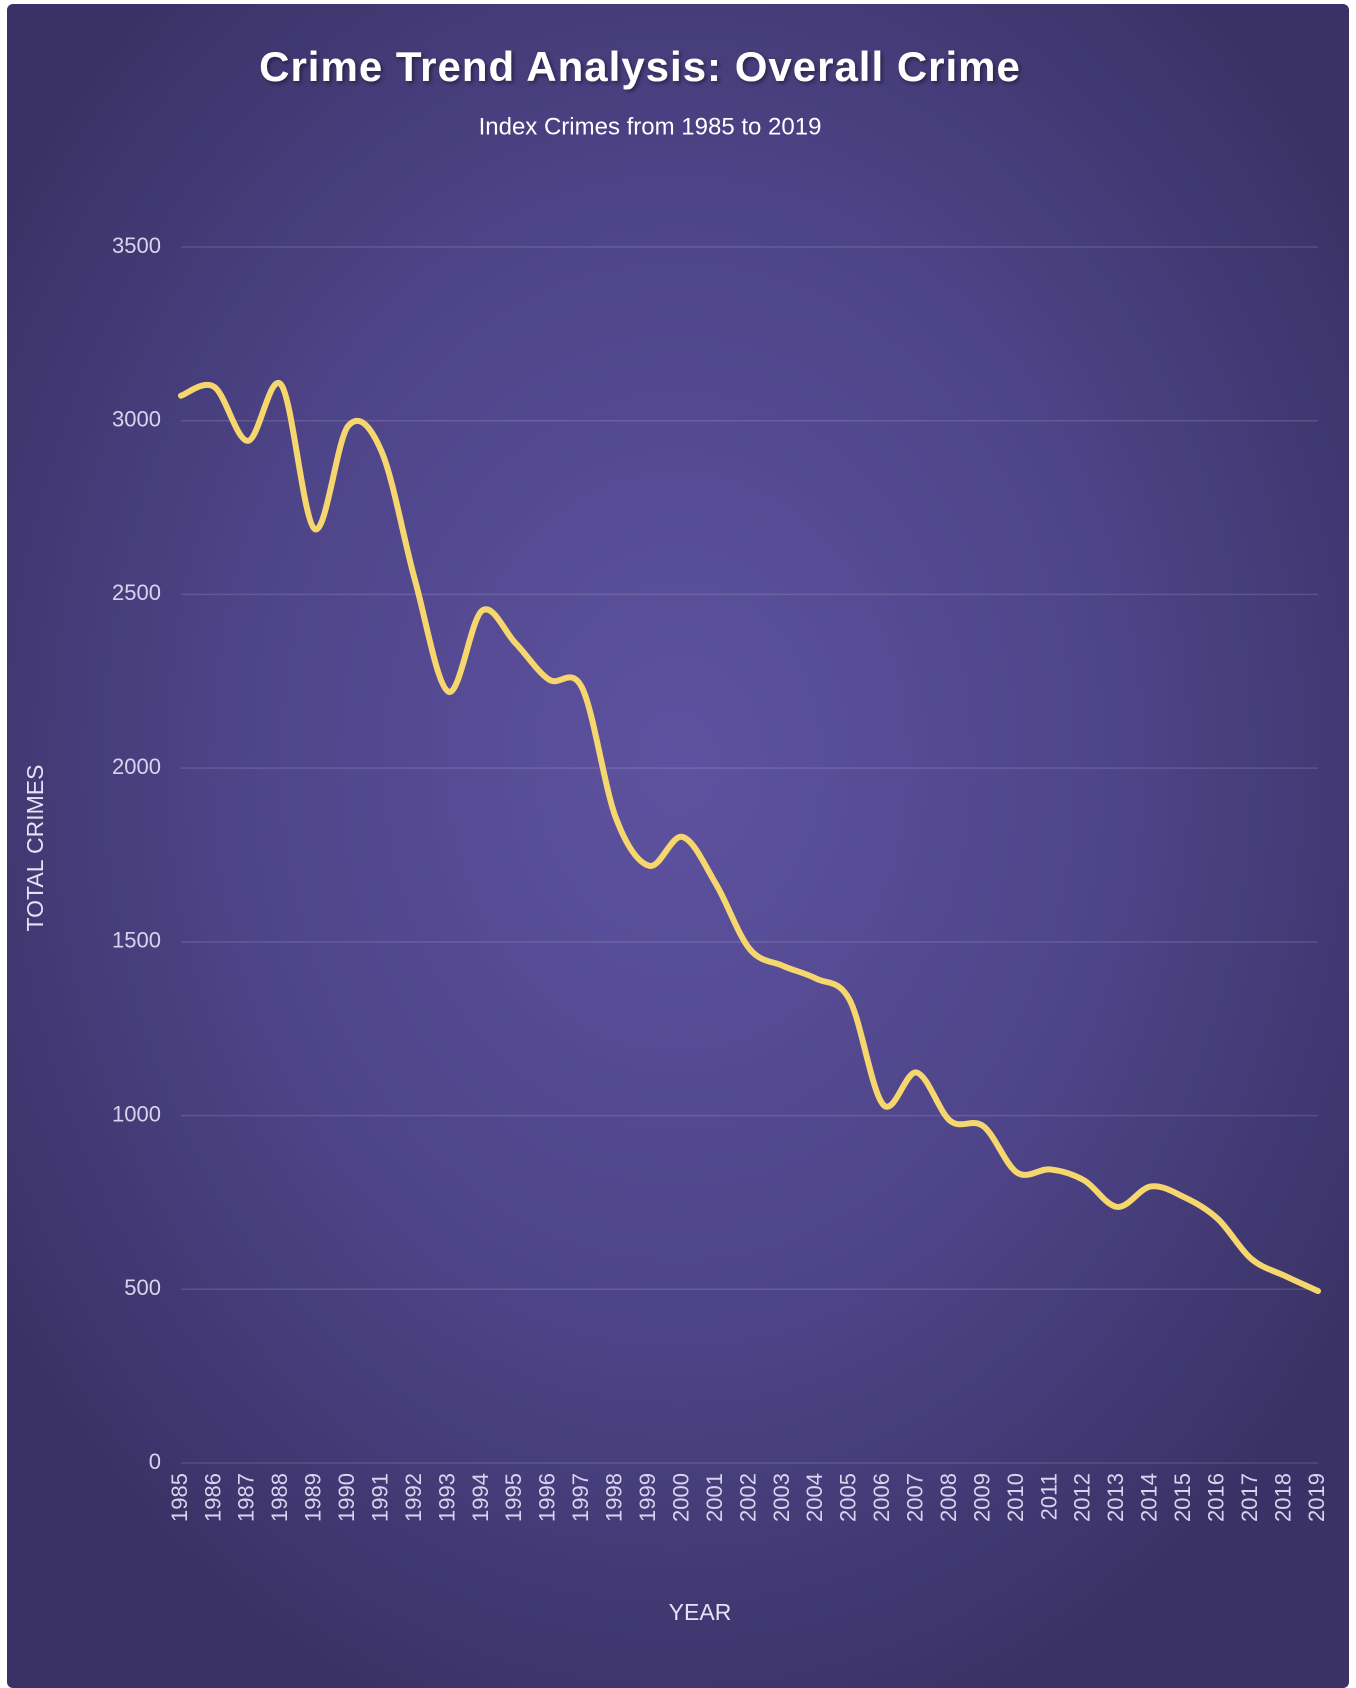 This screenshot has height=1688, width=1356. Describe the element at coordinates (1015, 1497) in the screenshot. I see `x-tick-label: 2010` at that location.